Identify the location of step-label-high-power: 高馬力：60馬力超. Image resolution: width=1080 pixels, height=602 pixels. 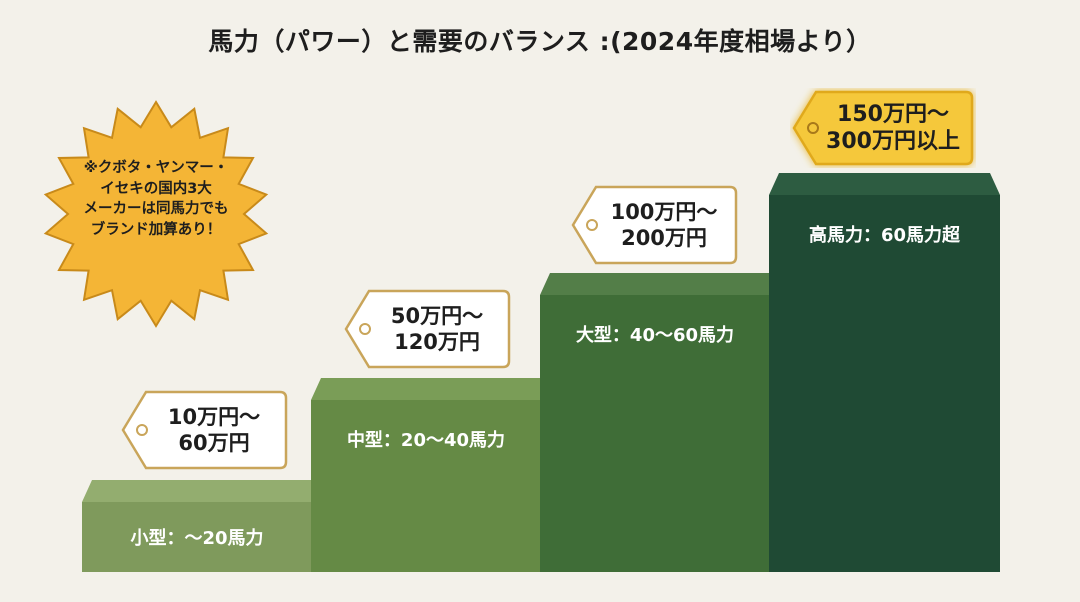
(884, 235).